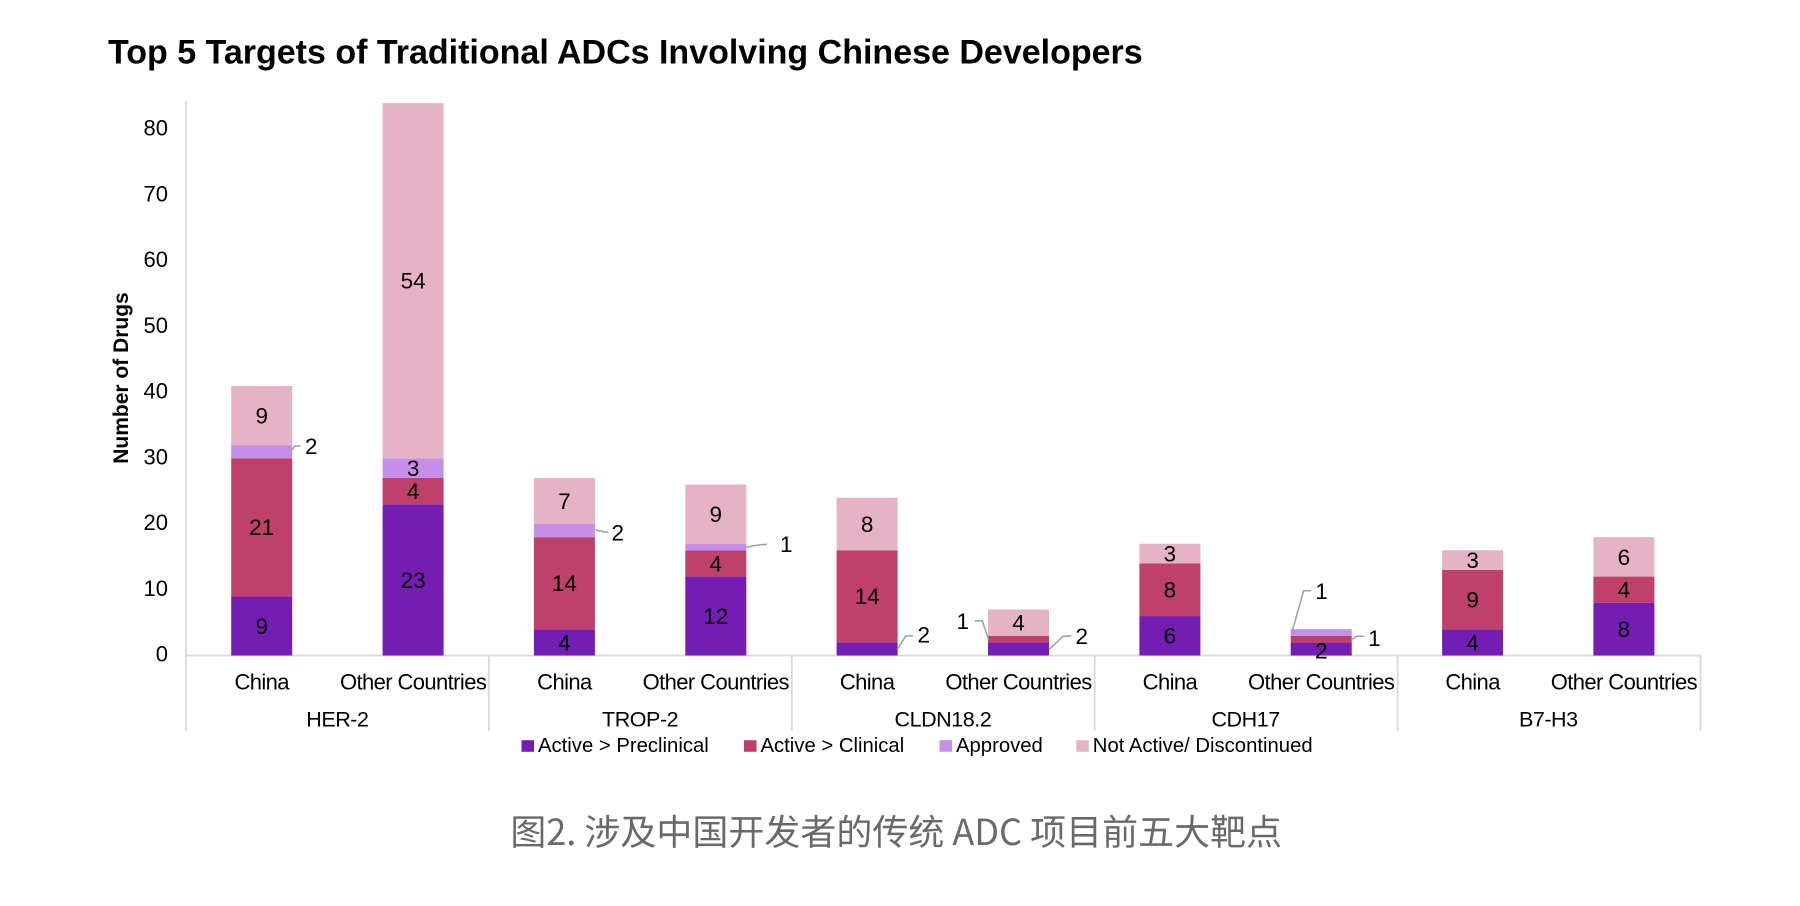  Describe the element at coordinates (1245, 720) in the screenshot. I see `svg-text: CDH17` at that location.